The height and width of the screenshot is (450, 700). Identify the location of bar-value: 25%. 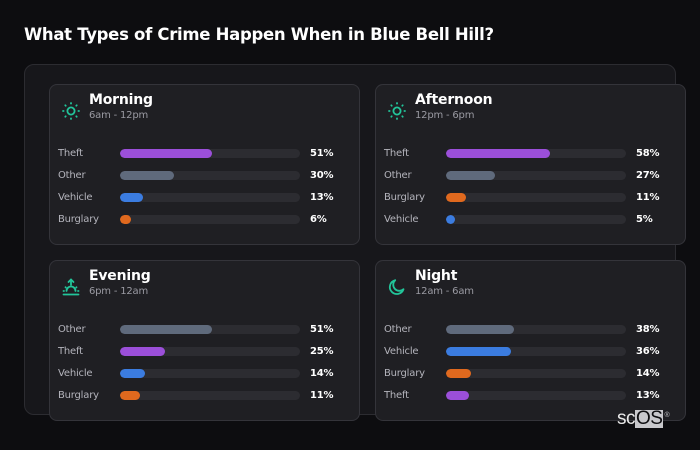
(322, 351).